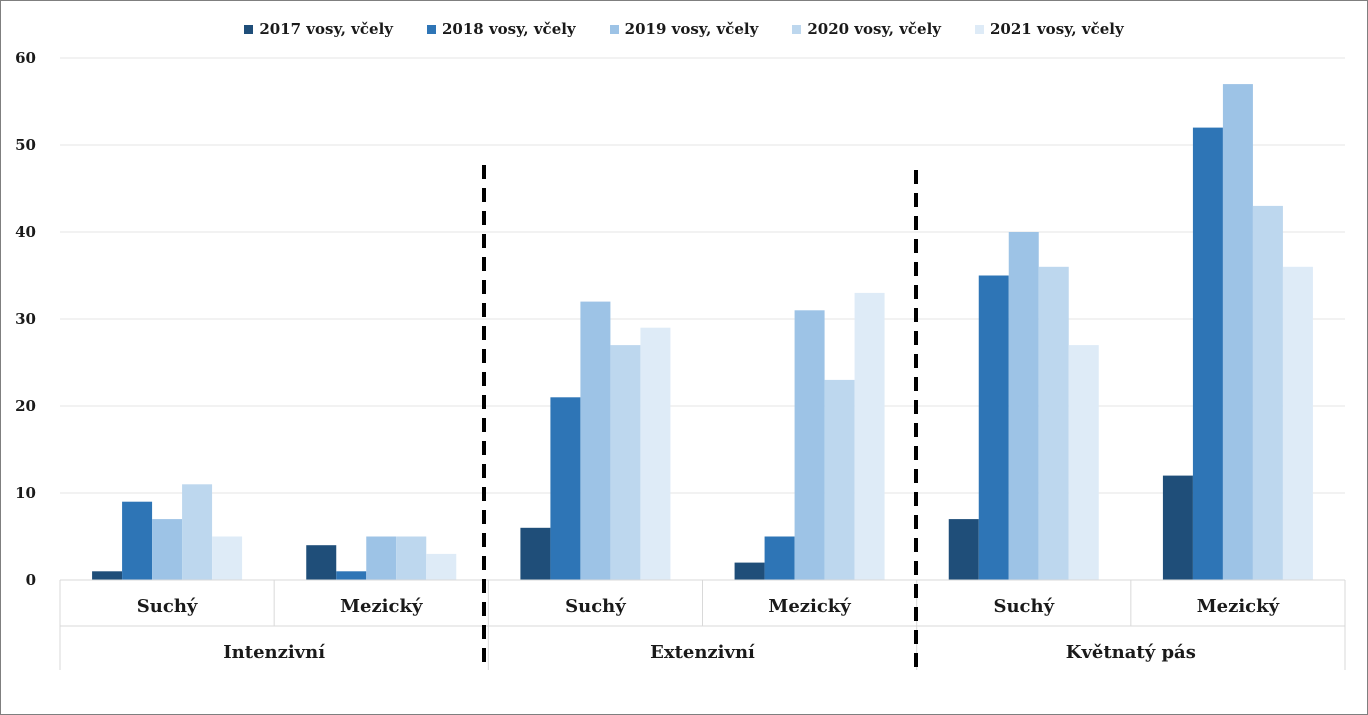 This screenshot has height=715, width=1368. I want to click on y-tick-label: 30, so click(25, 319).